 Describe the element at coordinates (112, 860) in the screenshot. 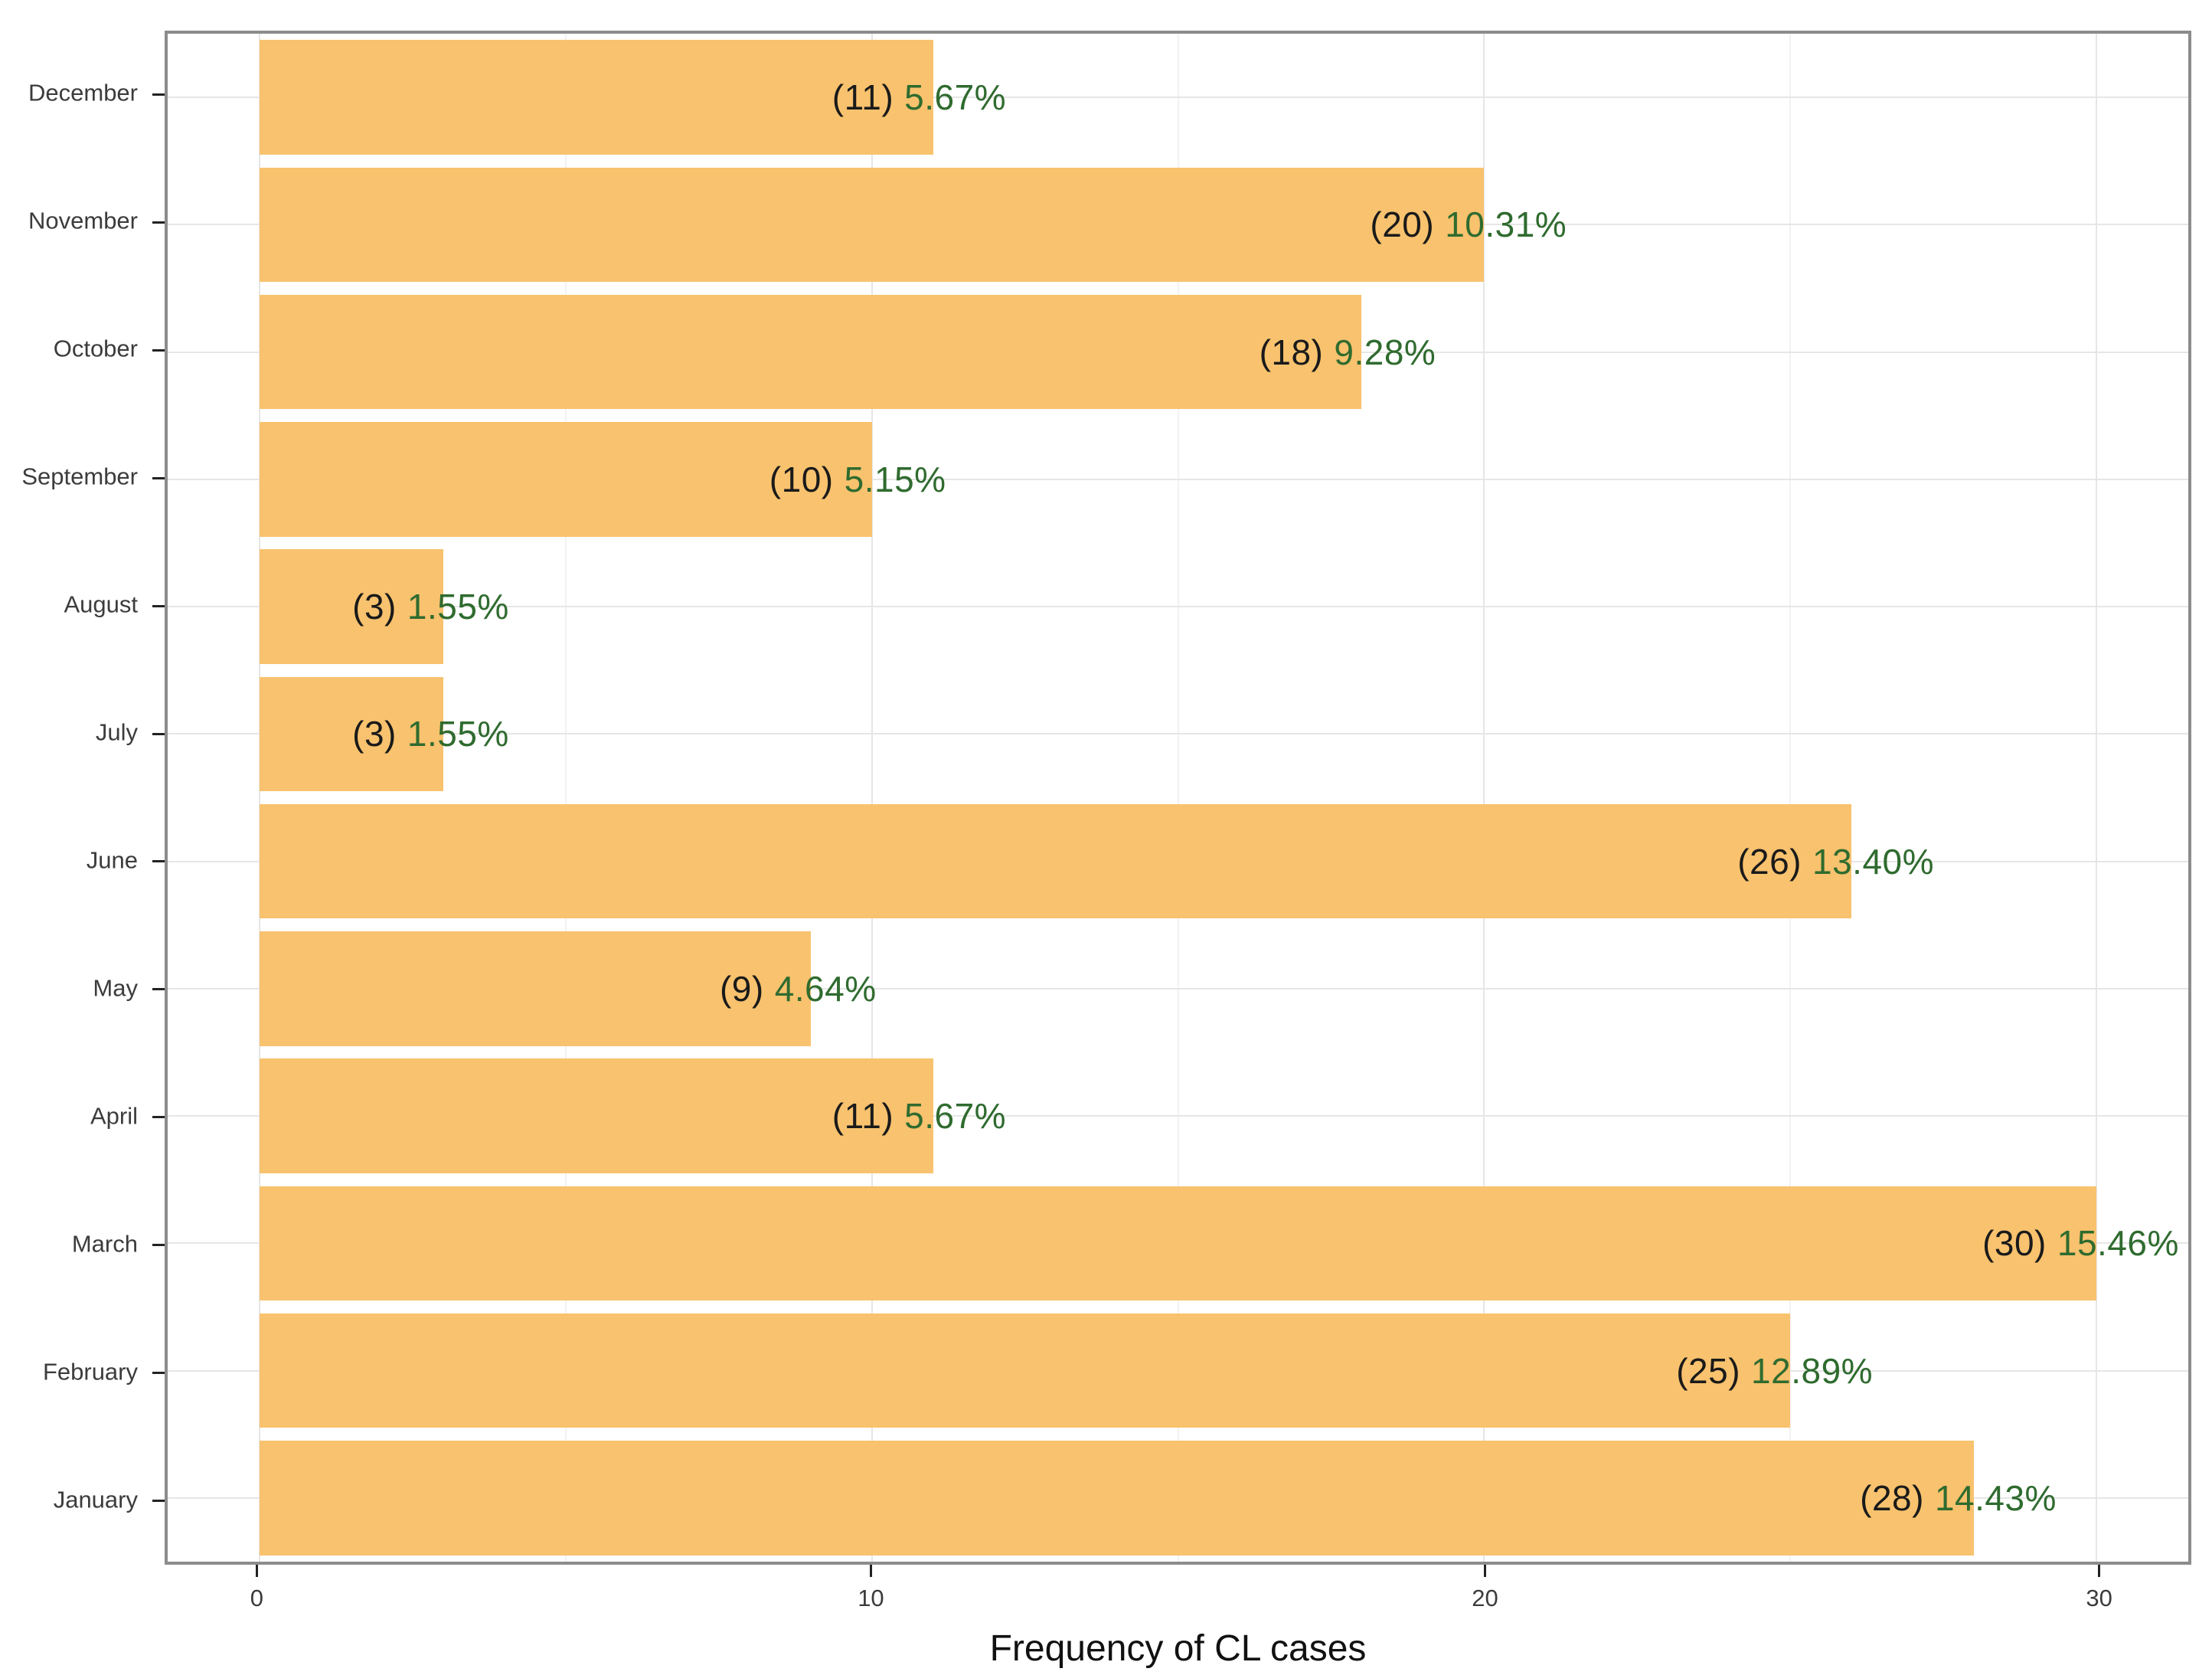

I see `y-tick-label-june: June` at that location.